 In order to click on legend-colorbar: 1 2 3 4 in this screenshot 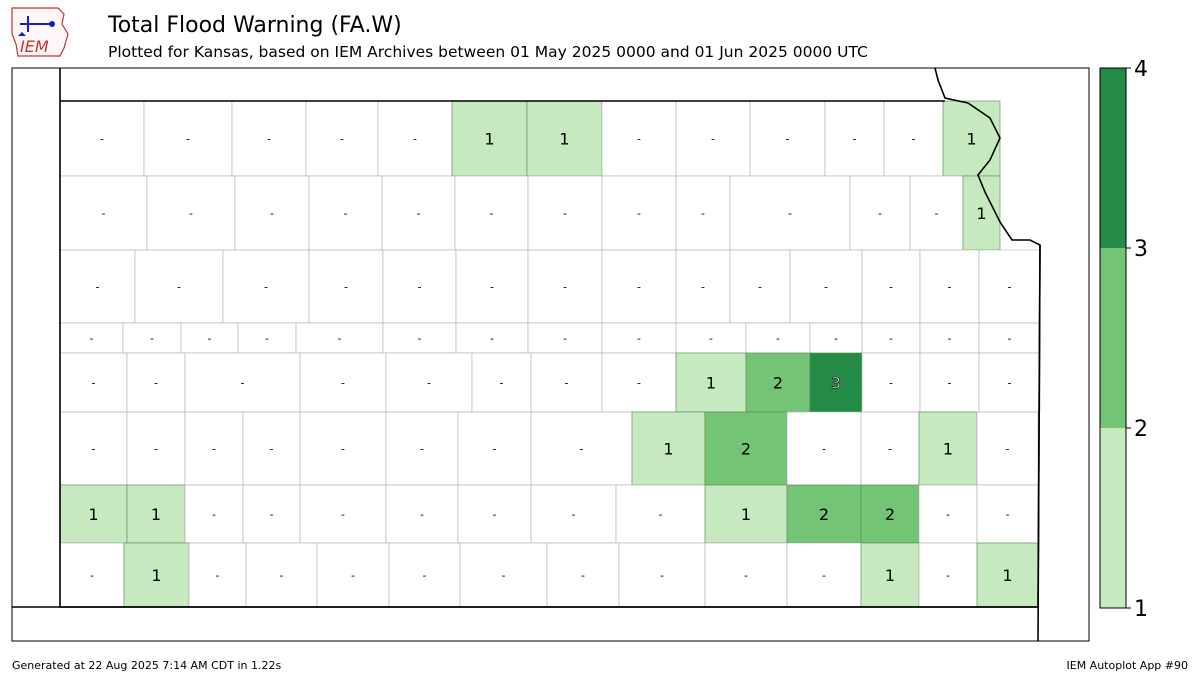, I will do `click(1123, 340)`.